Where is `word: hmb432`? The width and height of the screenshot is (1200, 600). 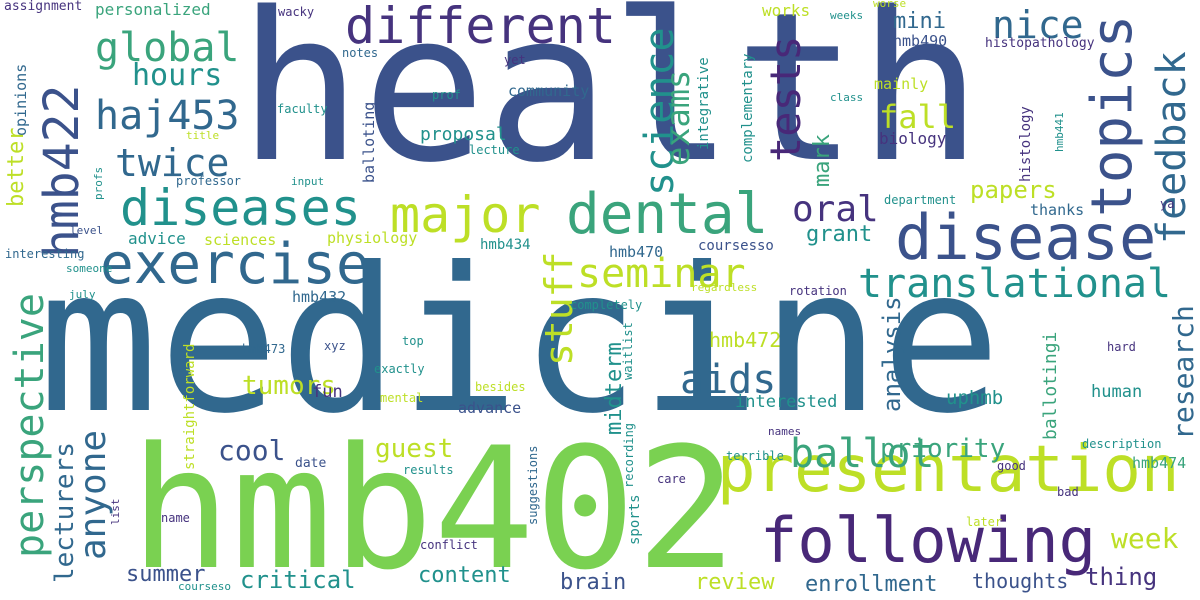 word: hmb432 is located at coordinates (319, 297).